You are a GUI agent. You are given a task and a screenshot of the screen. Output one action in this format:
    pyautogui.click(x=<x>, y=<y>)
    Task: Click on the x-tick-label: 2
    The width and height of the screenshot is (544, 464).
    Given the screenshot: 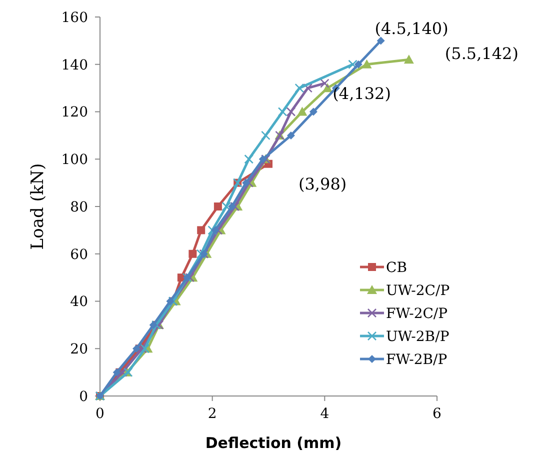 What is the action you would take?
    pyautogui.click(x=212, y=414)
    